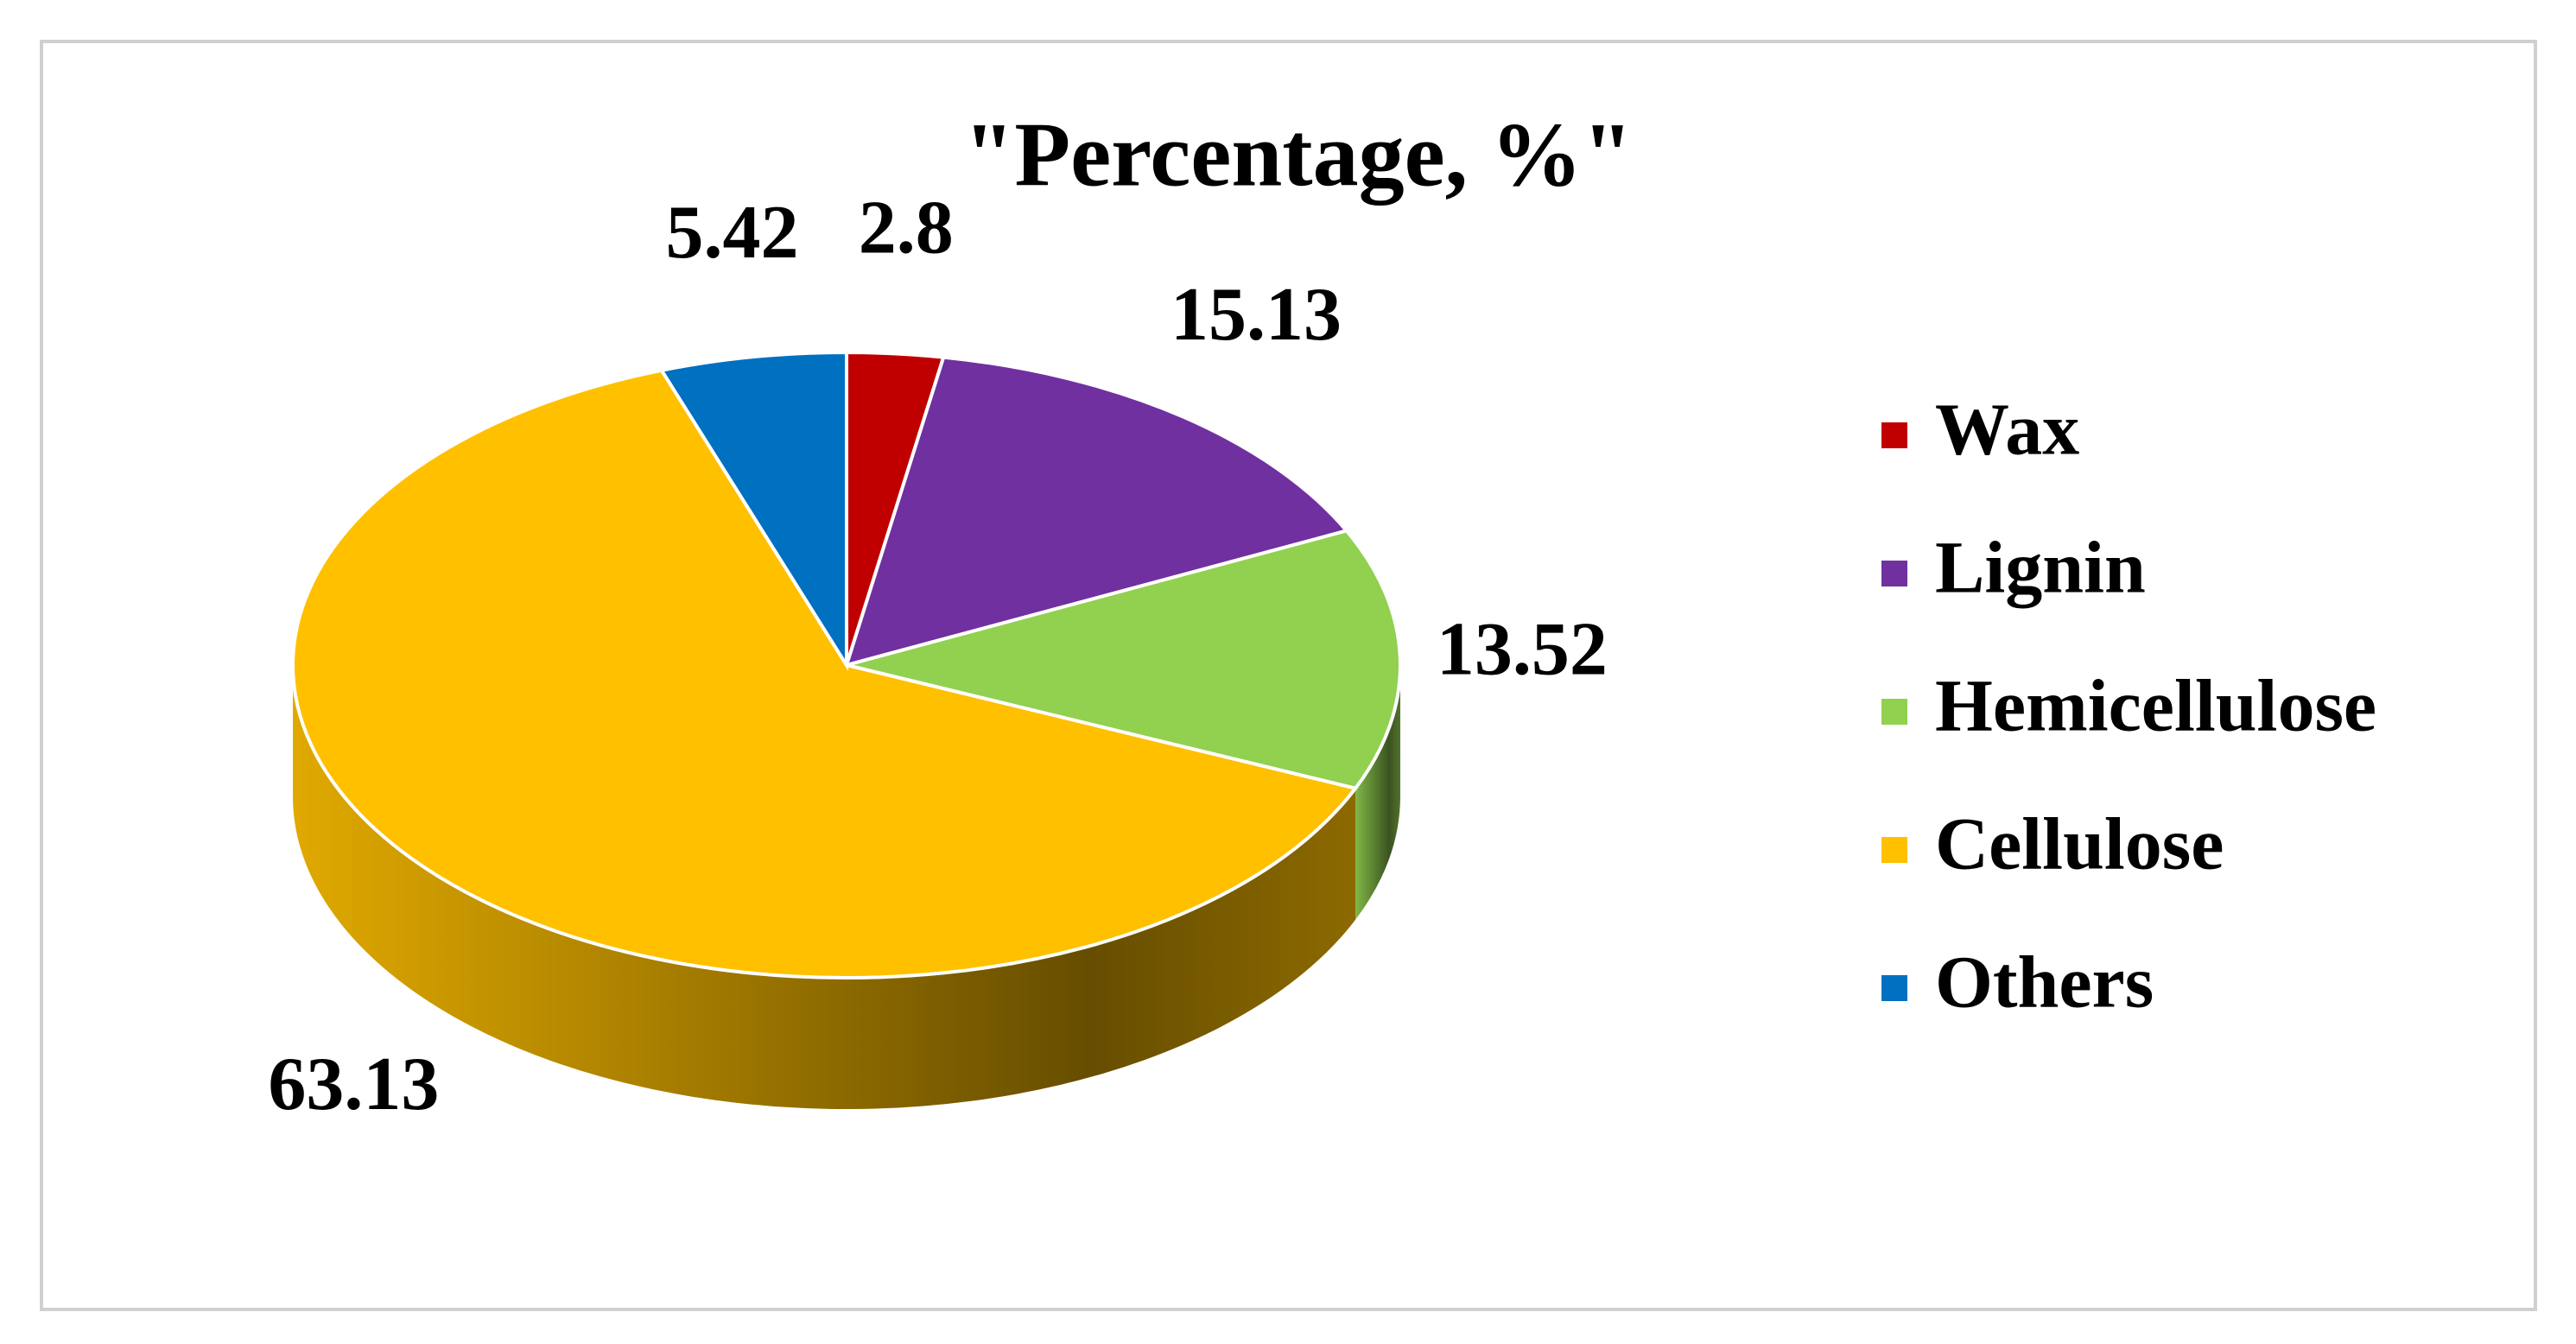  I want to click on legend-label: Cellulose, so click(2079, 843).